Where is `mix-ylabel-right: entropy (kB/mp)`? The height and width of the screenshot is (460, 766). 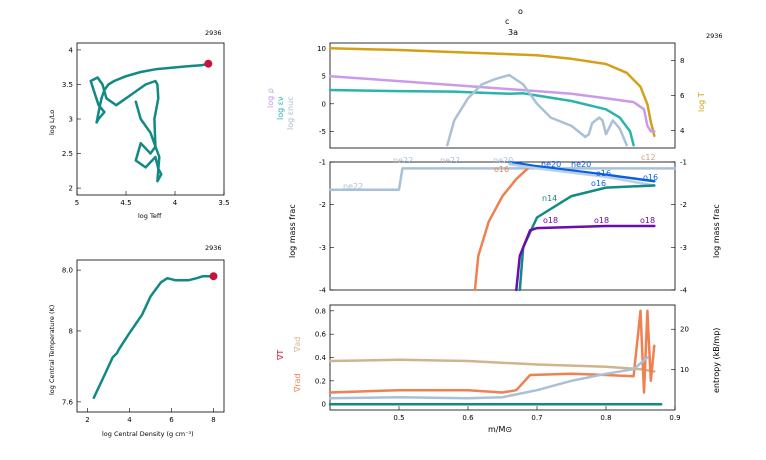
mix-ylabel-right: entropy (kB/mp) is located at coordinates (716, 360).